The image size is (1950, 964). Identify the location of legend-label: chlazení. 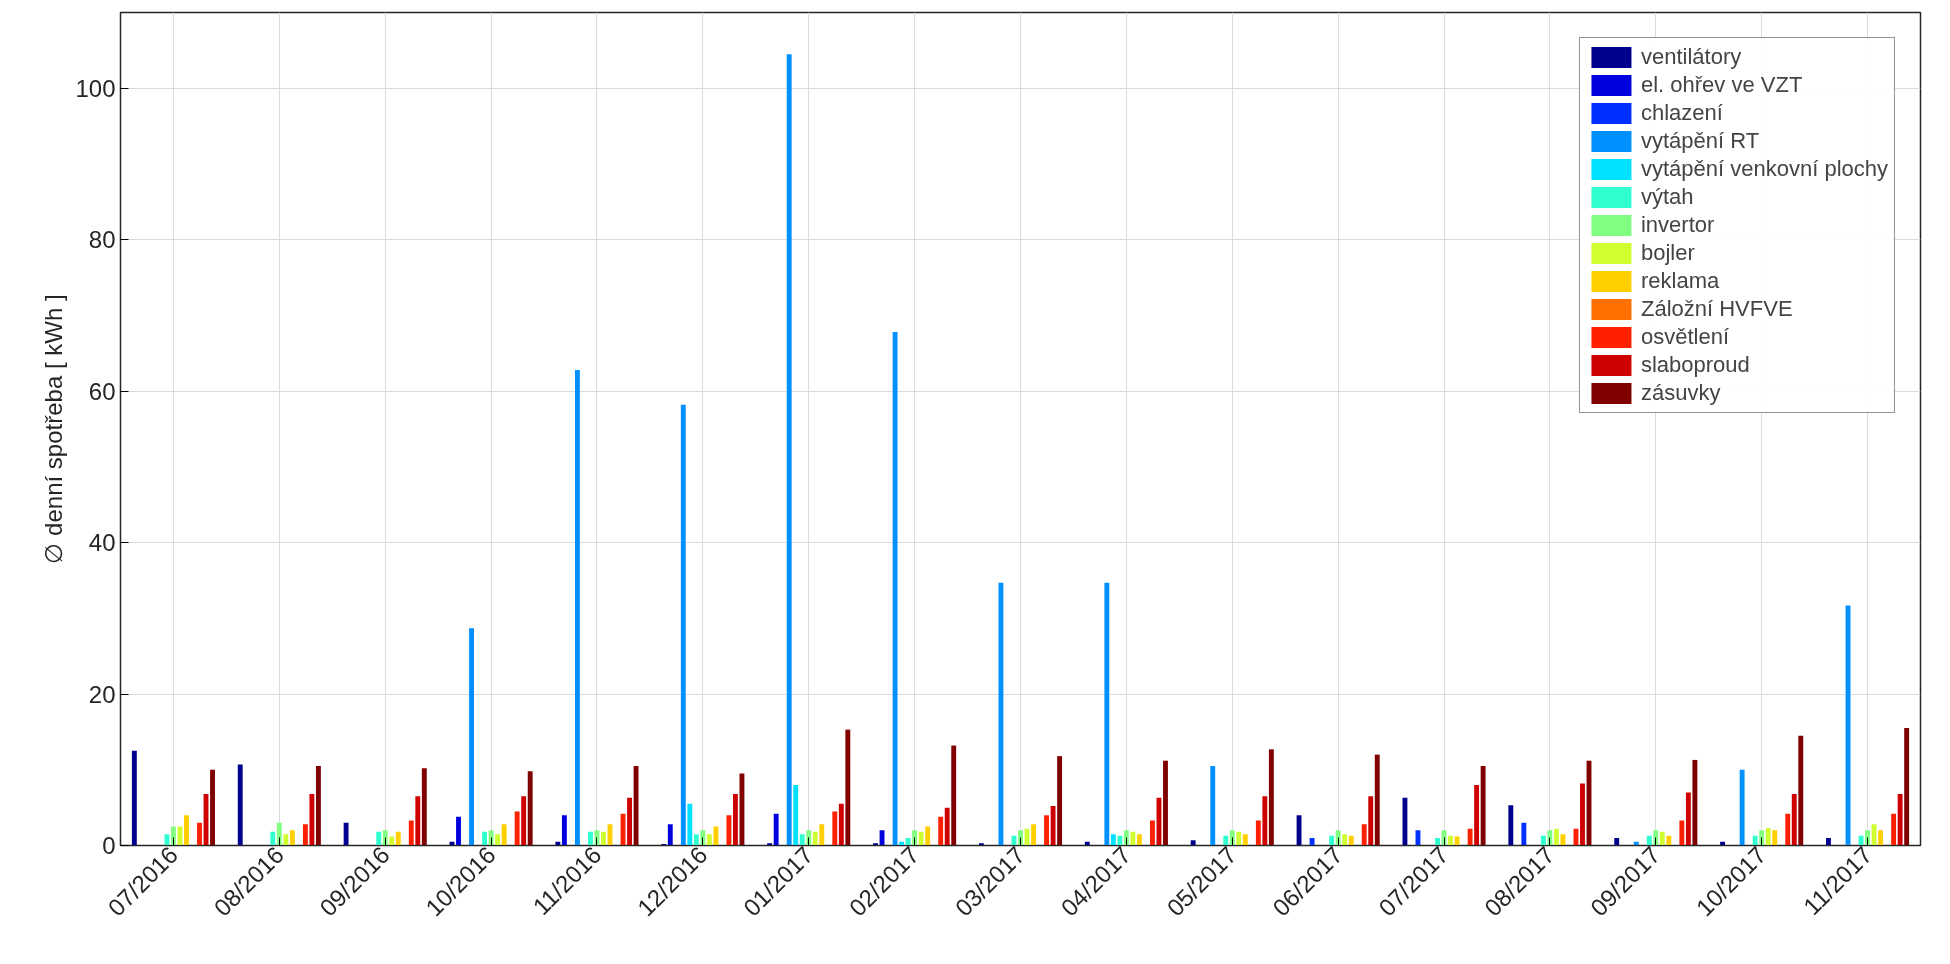
(1681, 113).